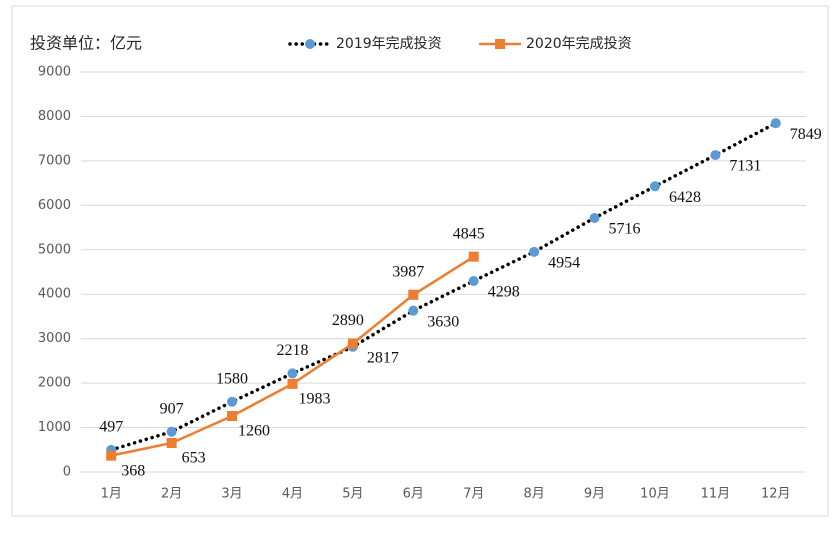  Describe the element at coordinates (348, 320) in the screenshot. I see `data-label: 2890` at that location.